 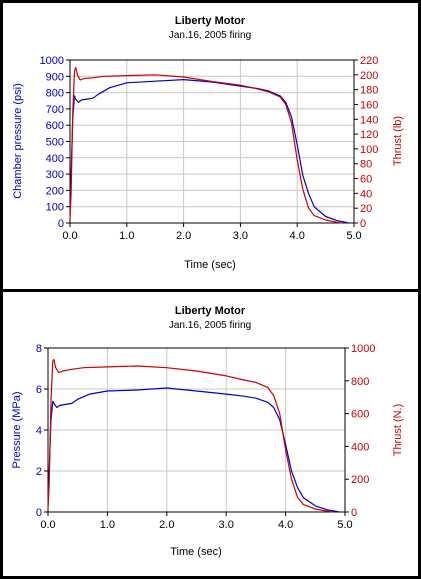 What do you see at coordinates (369, 120) in the screenshot?
I see `y-right-tick-label: 140` at bounding box center [369, 120].